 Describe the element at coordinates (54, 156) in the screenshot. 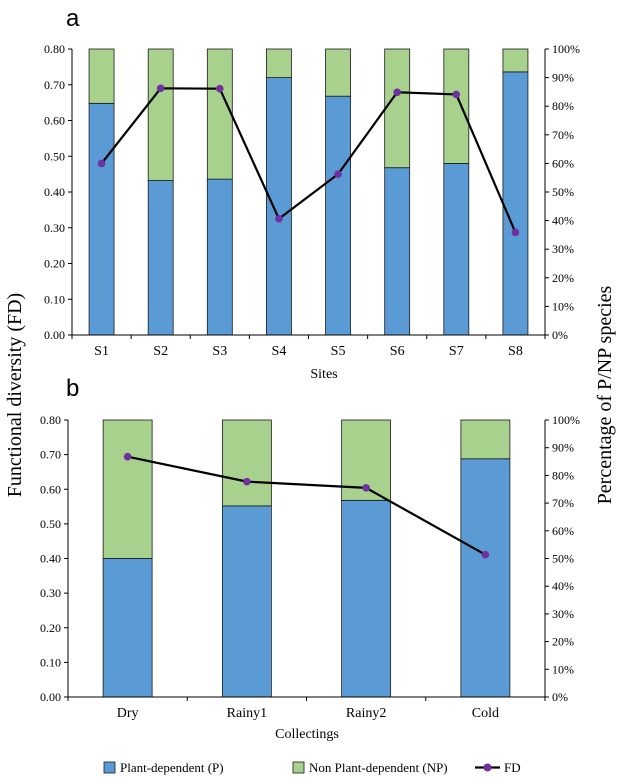

I see `y-tick-label: 0.50` at that location.